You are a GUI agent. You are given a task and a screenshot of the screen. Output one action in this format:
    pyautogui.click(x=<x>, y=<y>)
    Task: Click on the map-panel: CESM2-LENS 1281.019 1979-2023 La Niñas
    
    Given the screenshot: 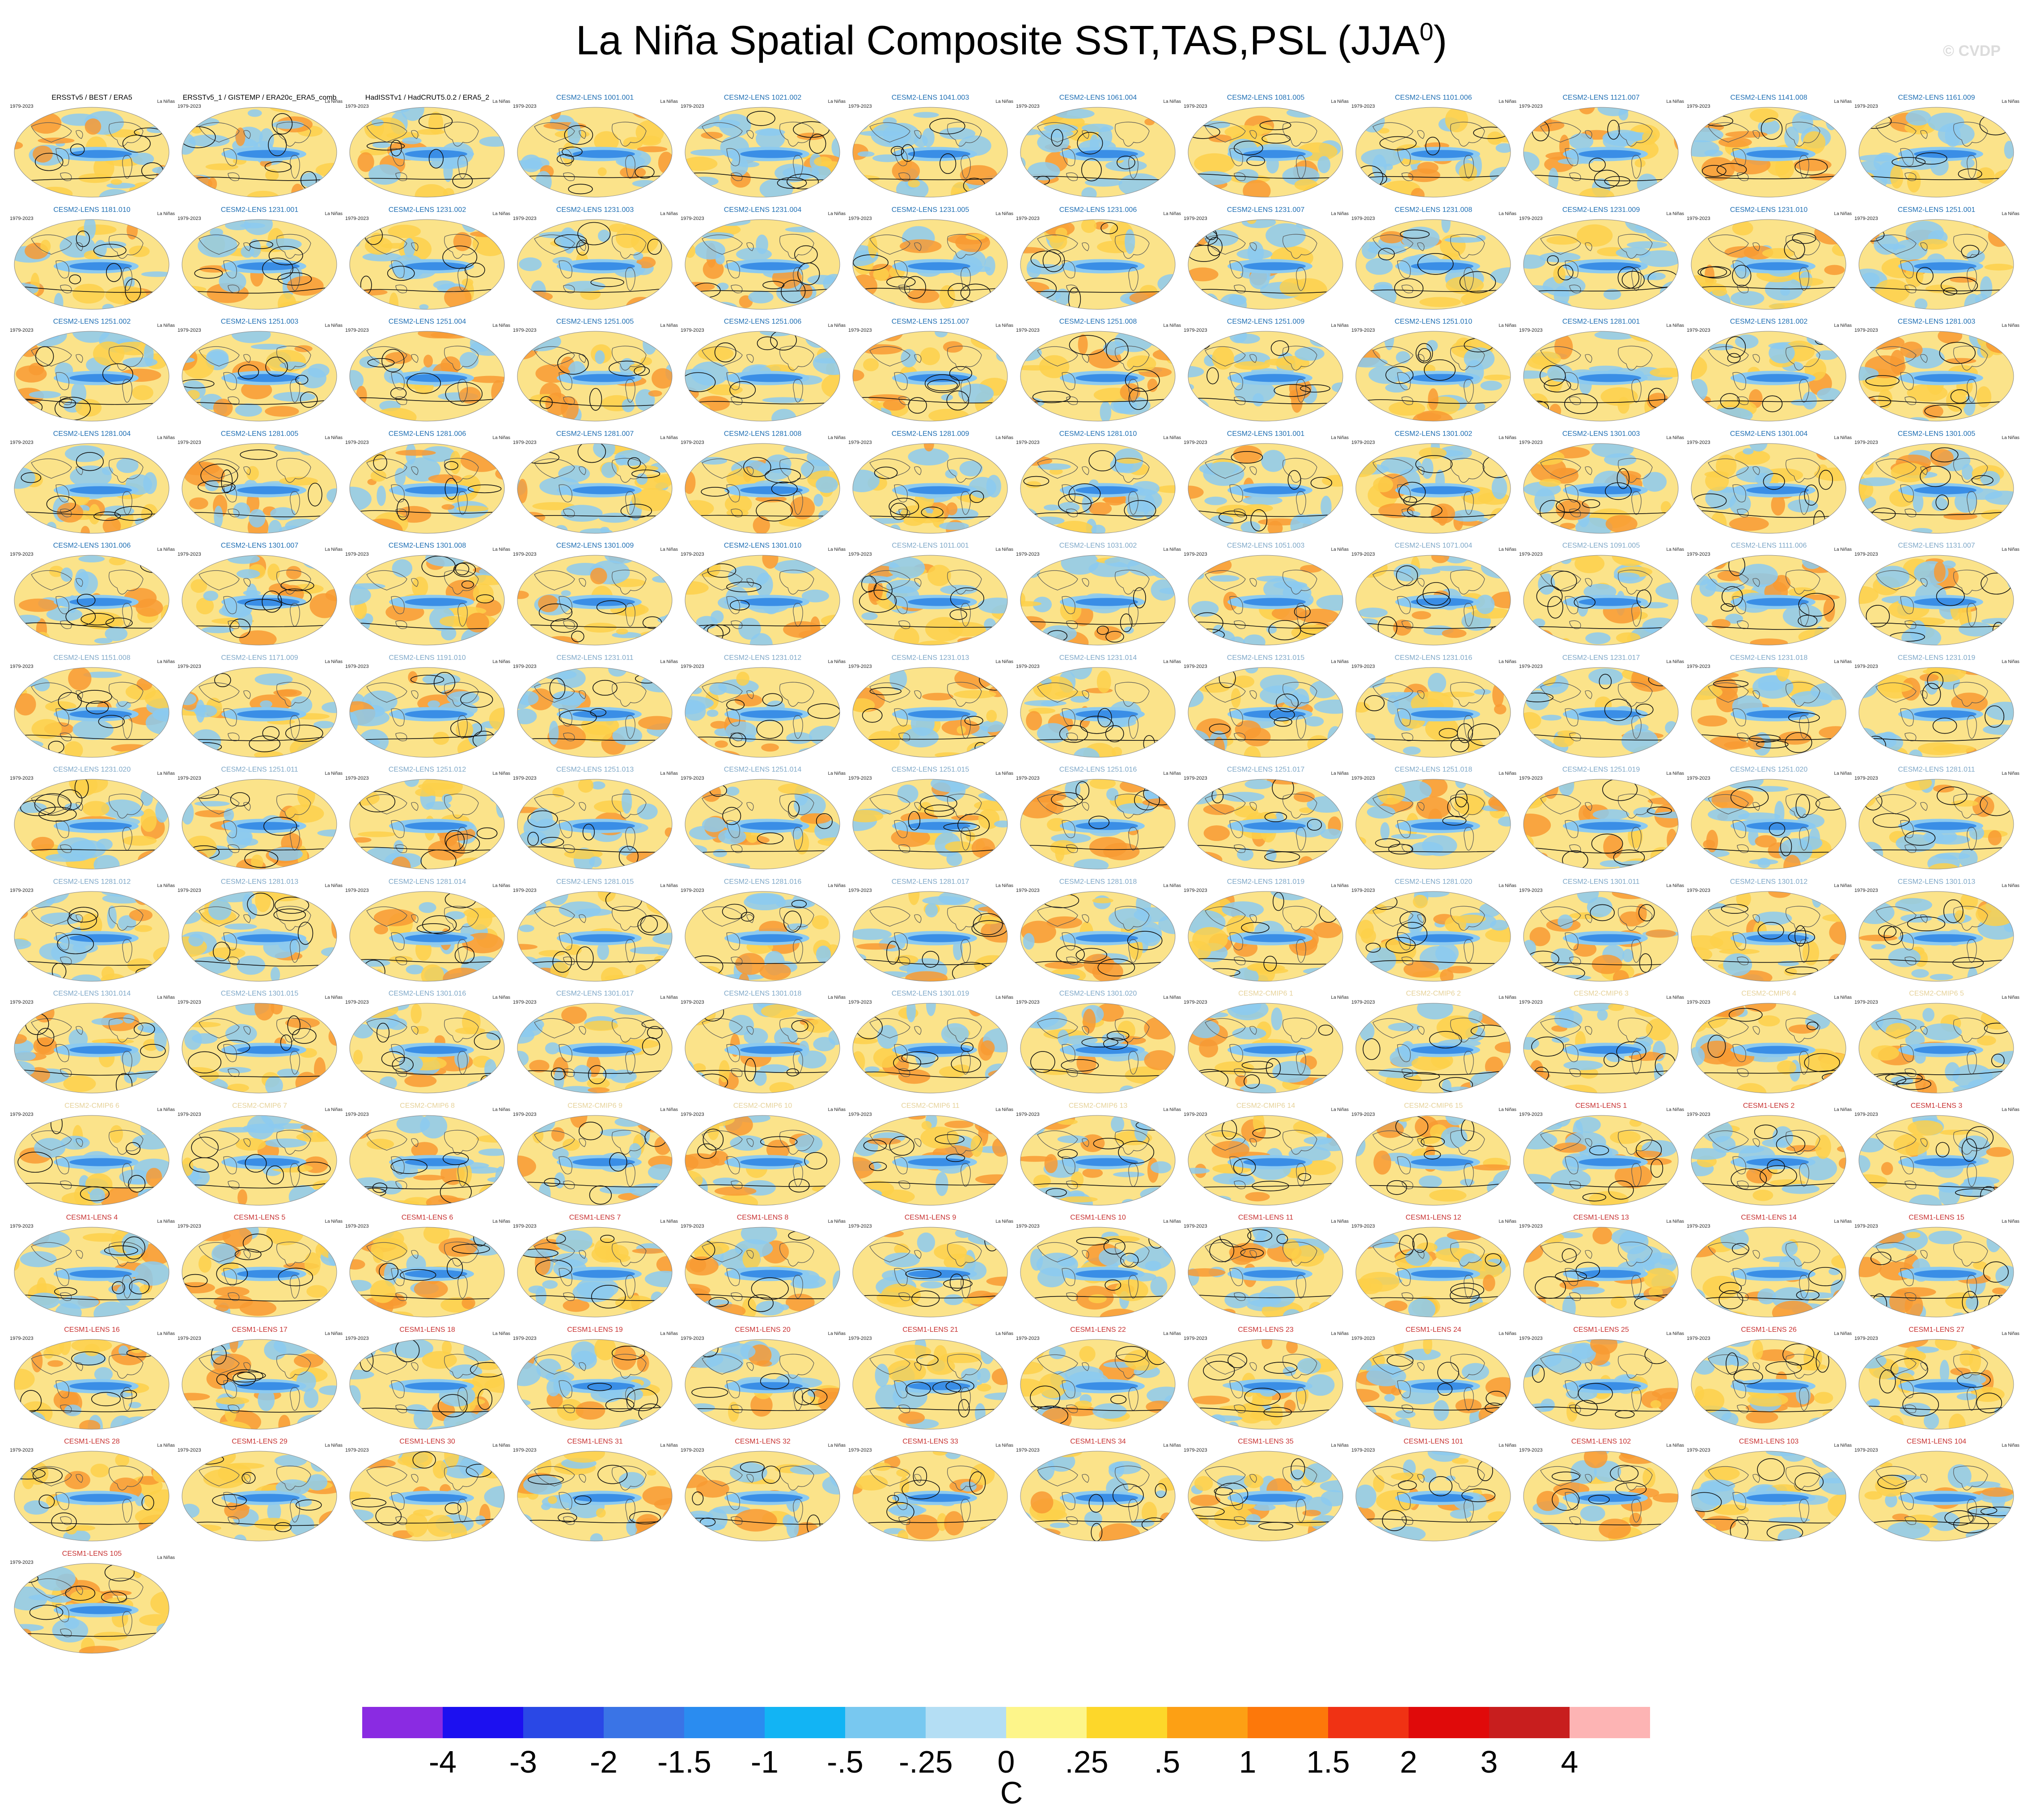 What is the action you would take?
    pyautogui.click(x=1266, y=934)
    